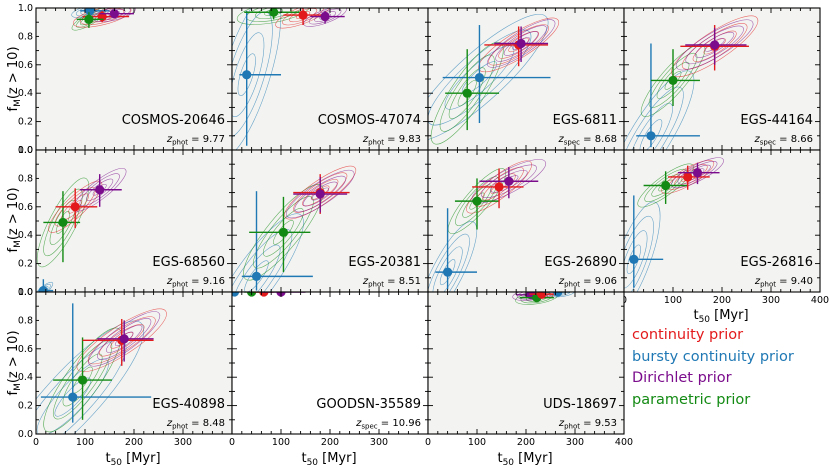 This screenshot has width=830, height=468. I want to click on galaxy-name: EGS-44164, so click(776, 120).